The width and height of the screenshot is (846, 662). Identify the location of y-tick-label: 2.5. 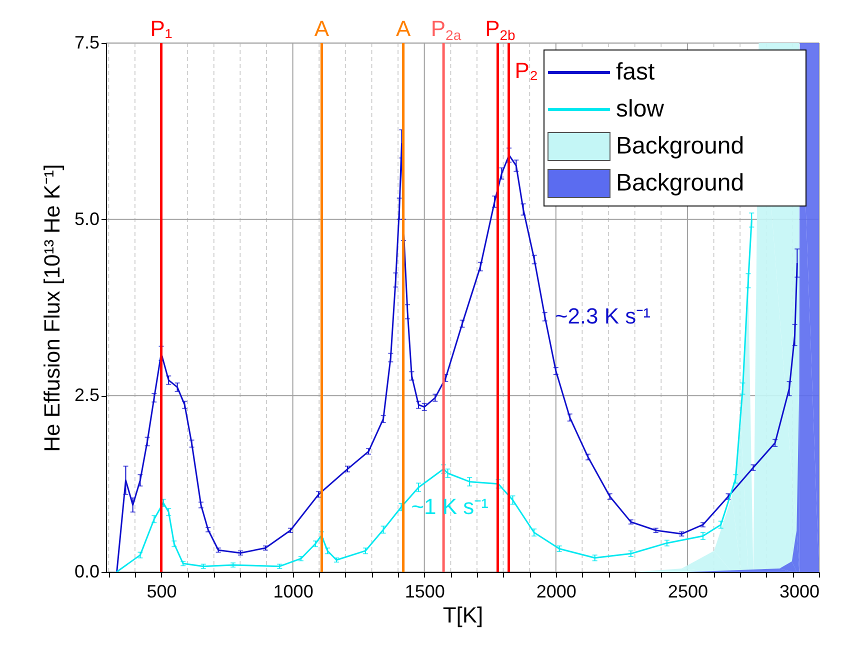
(87, 395).